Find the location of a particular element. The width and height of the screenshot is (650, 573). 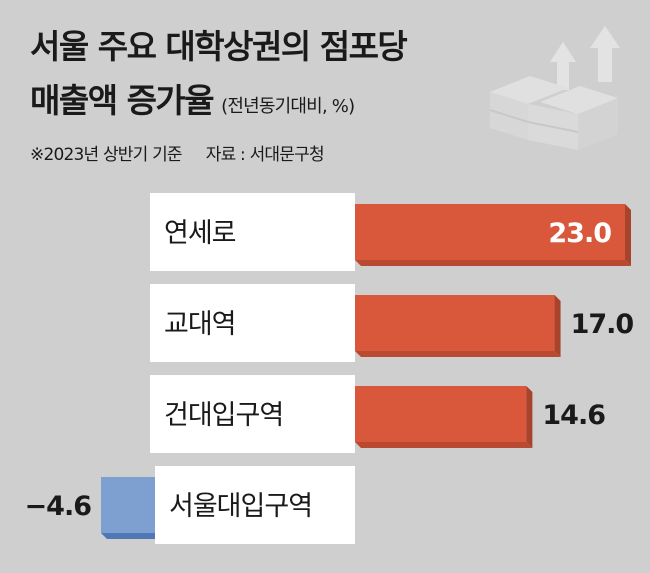

value-label-2: 14.6 is located at coordinates (573, 415).